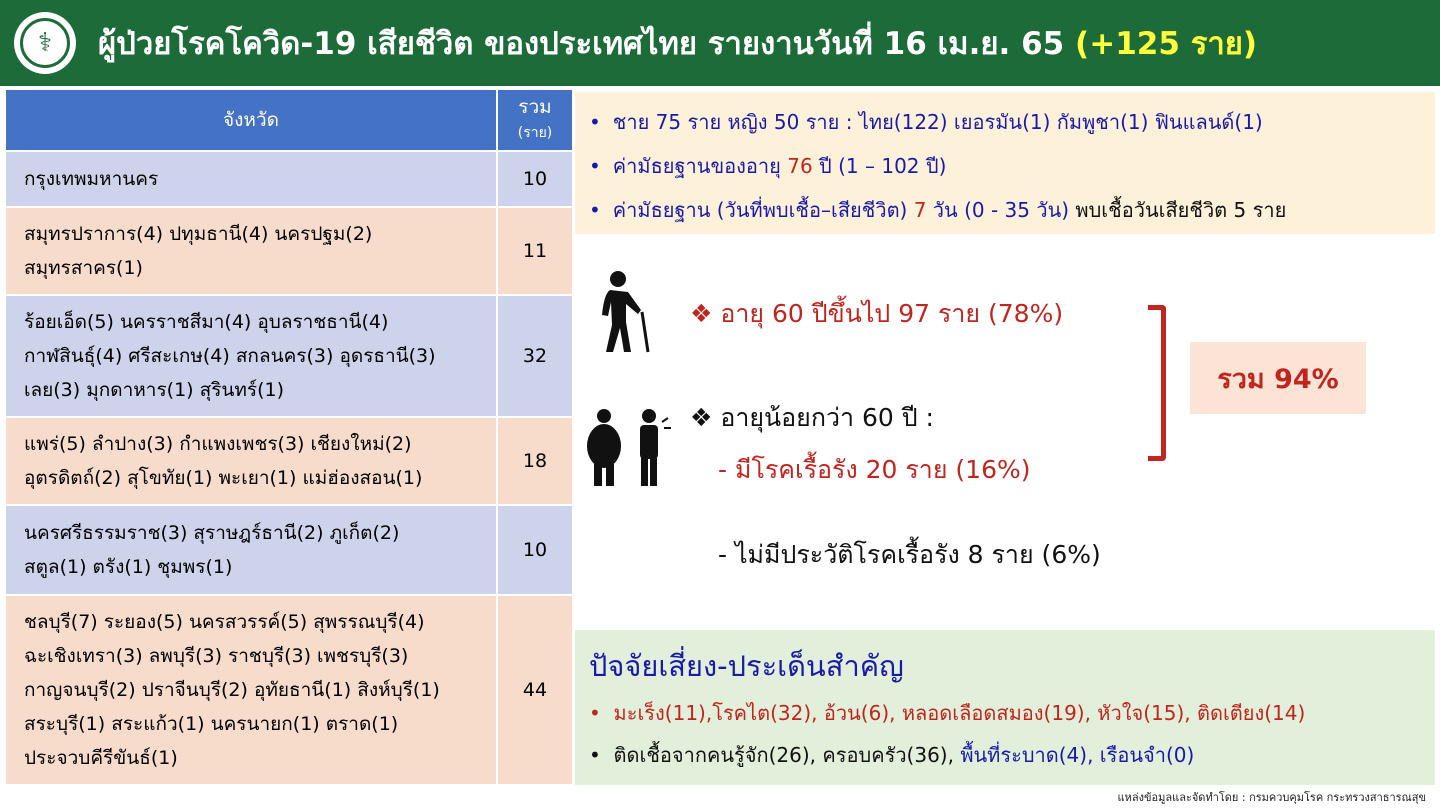  I want to click on ministry-logo: ⚕, so click(45, 43).